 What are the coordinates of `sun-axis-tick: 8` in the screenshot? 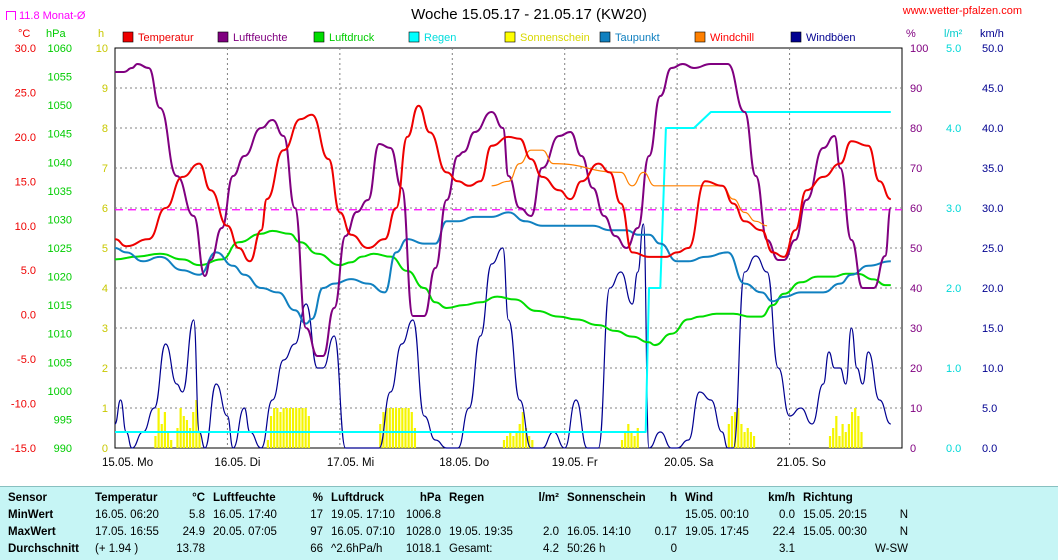 It's located at (105, 129).